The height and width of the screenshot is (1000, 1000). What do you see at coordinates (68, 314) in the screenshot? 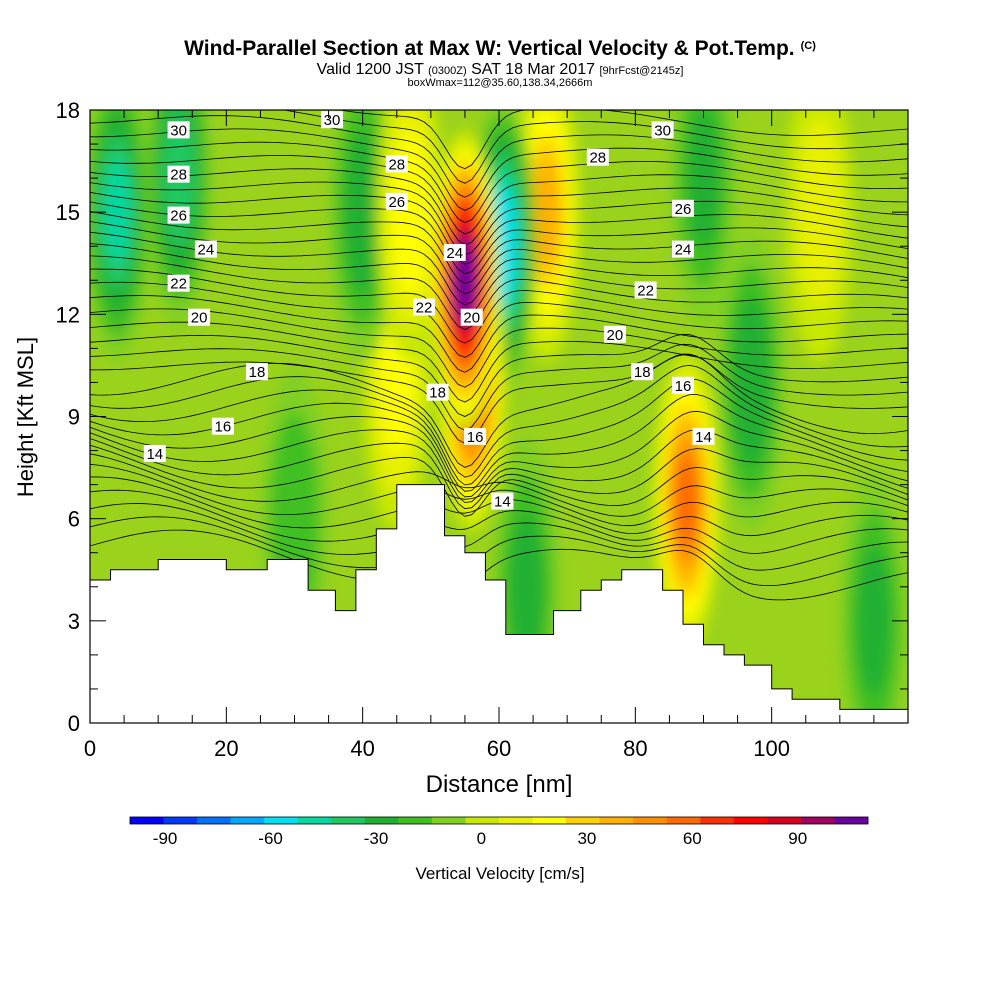
I see `y-tick-label: 12` at bounding box center [68, 314].